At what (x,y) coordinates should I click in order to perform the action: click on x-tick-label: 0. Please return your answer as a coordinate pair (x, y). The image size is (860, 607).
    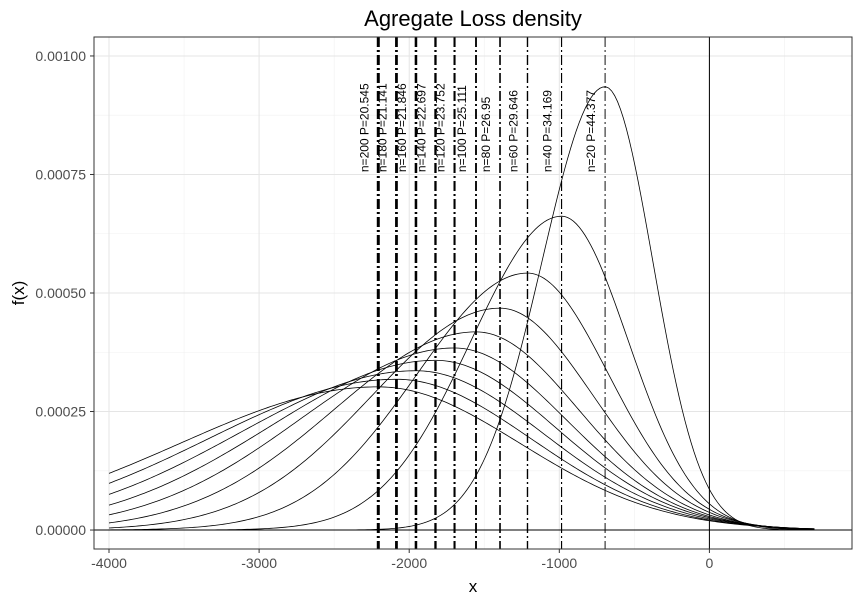
    Looking at the image, I should click on (710, 563).